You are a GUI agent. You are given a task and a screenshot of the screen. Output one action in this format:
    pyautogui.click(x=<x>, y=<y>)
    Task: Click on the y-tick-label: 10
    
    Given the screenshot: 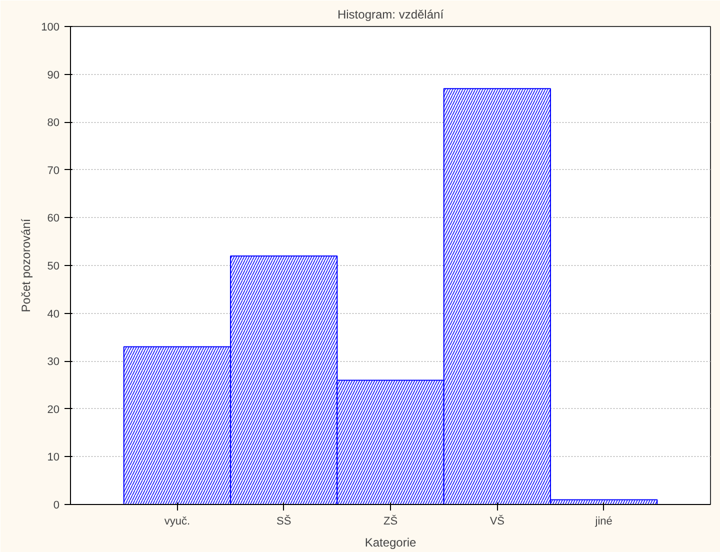 What is the action you would take?
    pyautogui.click(x=53, y=458)
    